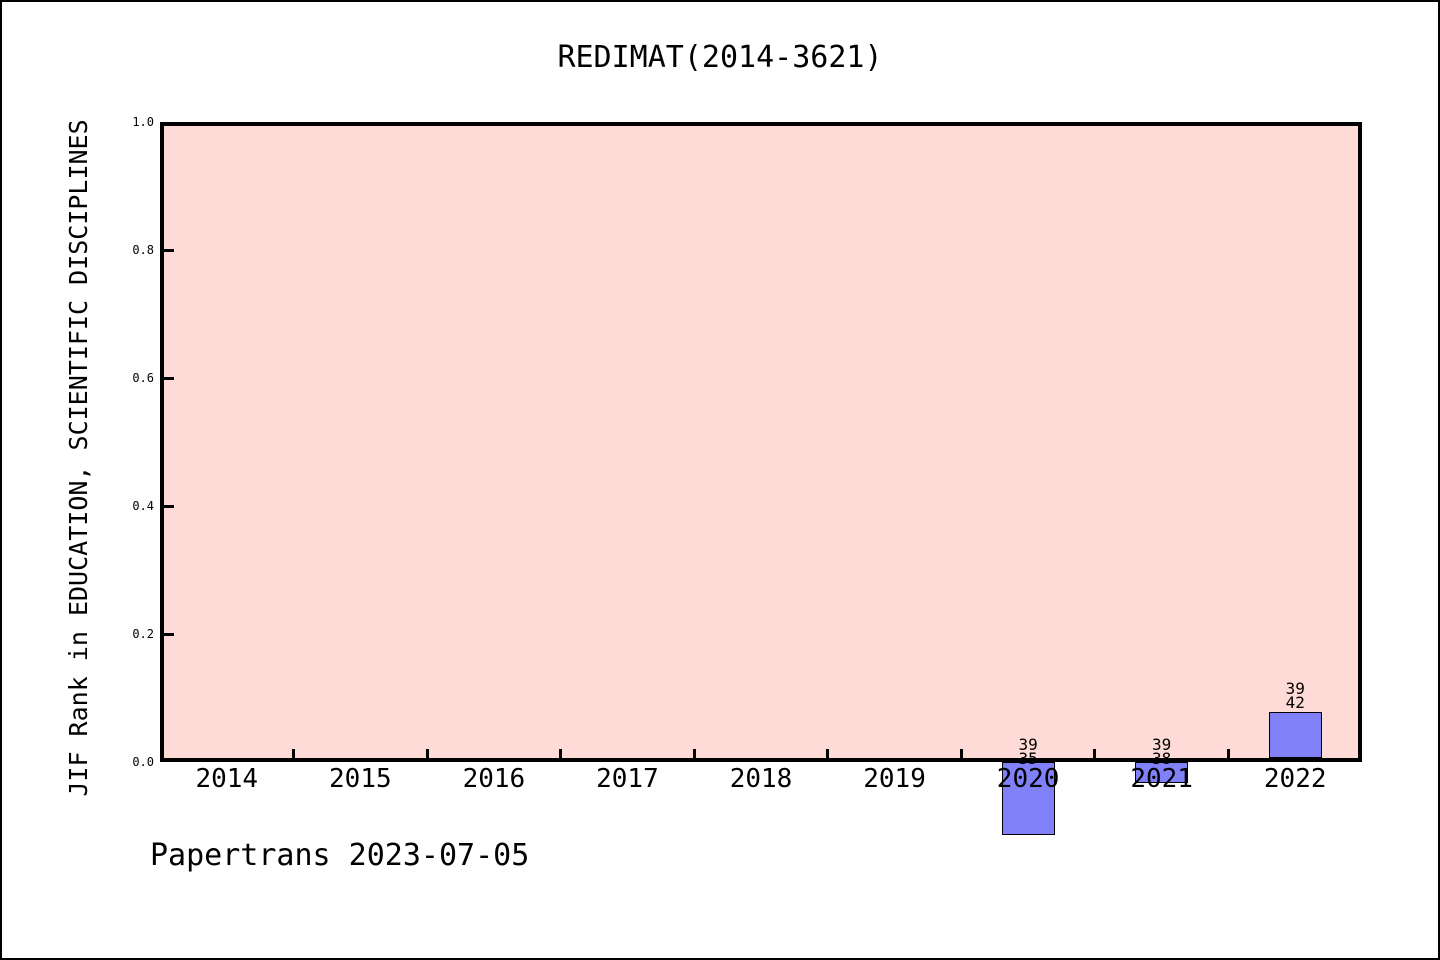 This screenshot has height=960, width=1440. Describe the element at coordinates (143, 506) in the screenshot. I see `y-tick-label: 0.4` at that location.